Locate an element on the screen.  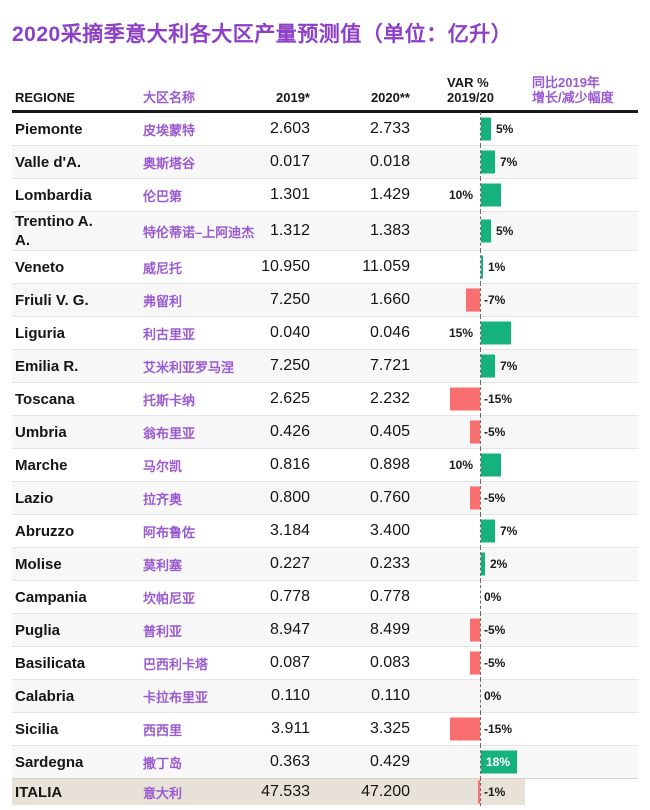
header-regione: REGIONE is located at coordinates (45, 97).